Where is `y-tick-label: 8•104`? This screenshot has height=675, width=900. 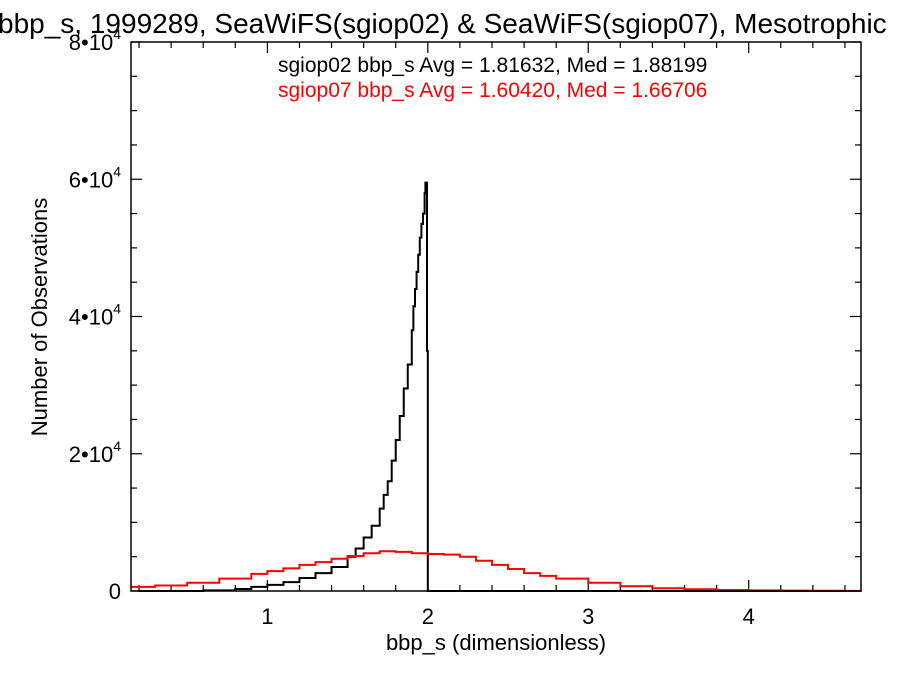
y-tick-label: 8•104 is located at coordinates (95, 40).